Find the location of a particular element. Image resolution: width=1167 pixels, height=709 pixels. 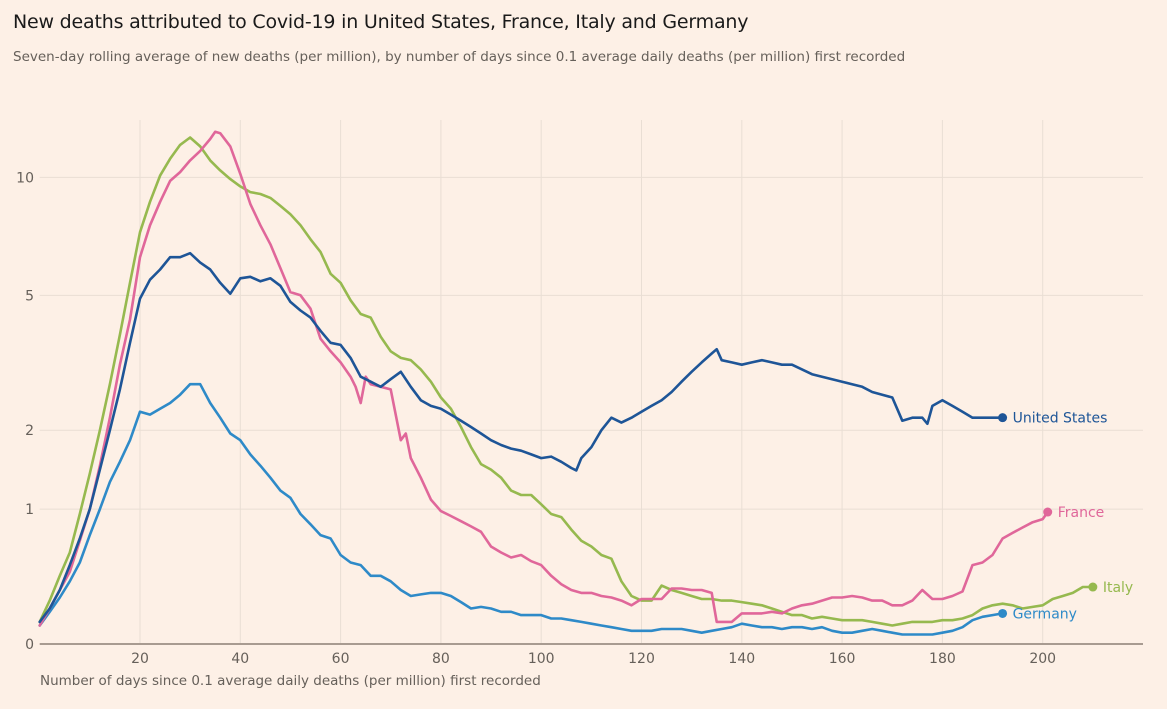

y-tick-label: 2 is located at coordinates (29, 431).